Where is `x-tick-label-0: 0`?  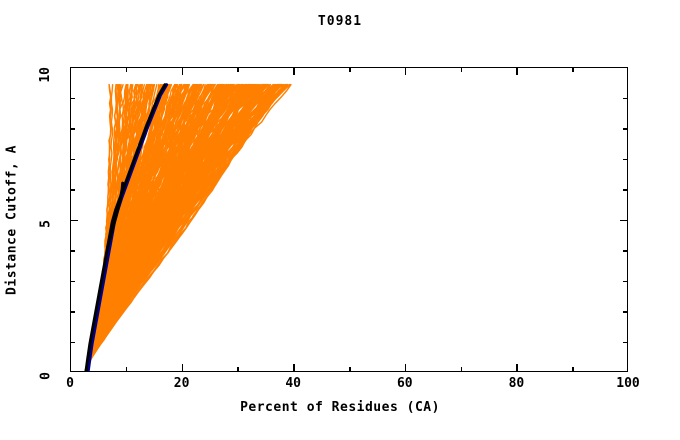 x-tick-label-0: 0 is located at coordinates (70, 383).